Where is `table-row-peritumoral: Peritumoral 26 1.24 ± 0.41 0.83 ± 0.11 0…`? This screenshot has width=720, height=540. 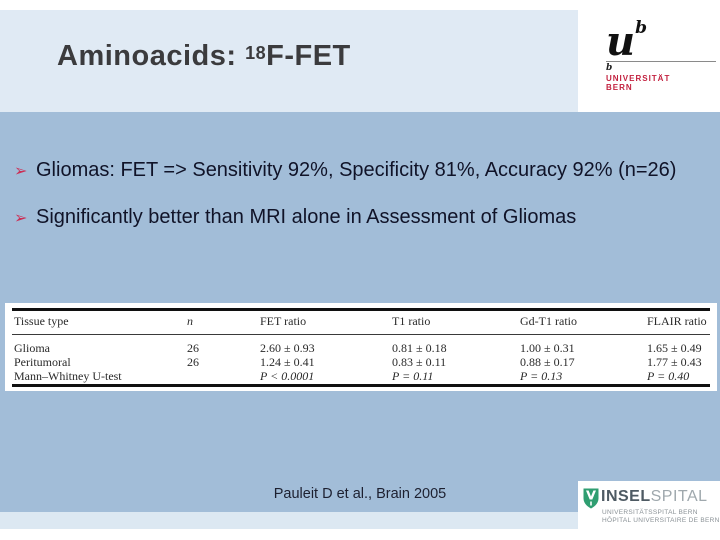 table-row-peritumoral: Peritumoral 26 1.24 ± 0.41 0.83 ± 0.11 0… is located at coordinates (361, 363).